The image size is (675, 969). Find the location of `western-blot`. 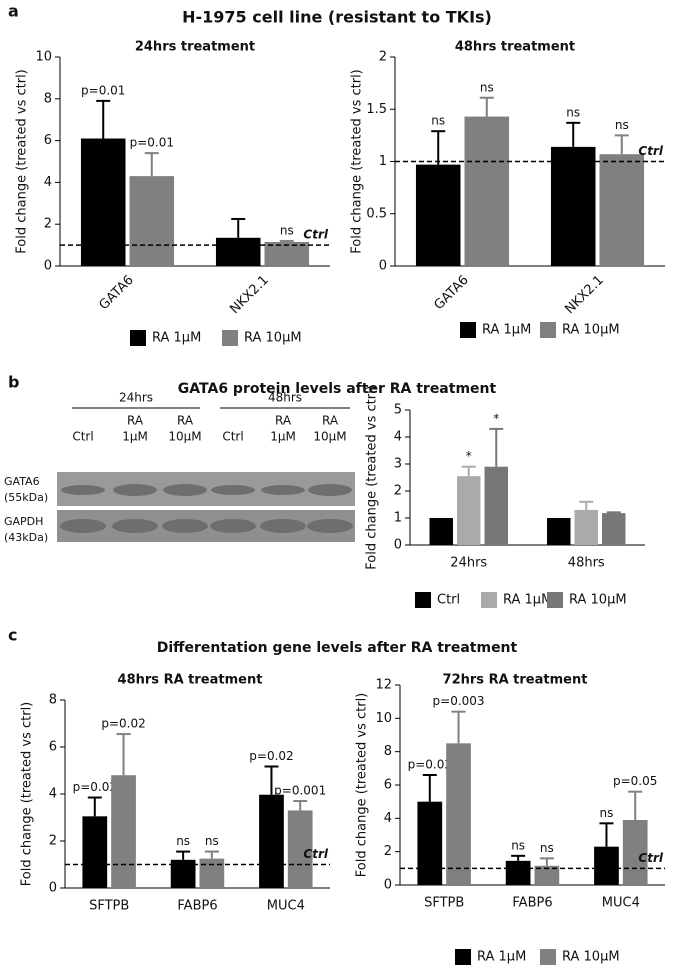

western-blot is located at coordinates (206, 474).